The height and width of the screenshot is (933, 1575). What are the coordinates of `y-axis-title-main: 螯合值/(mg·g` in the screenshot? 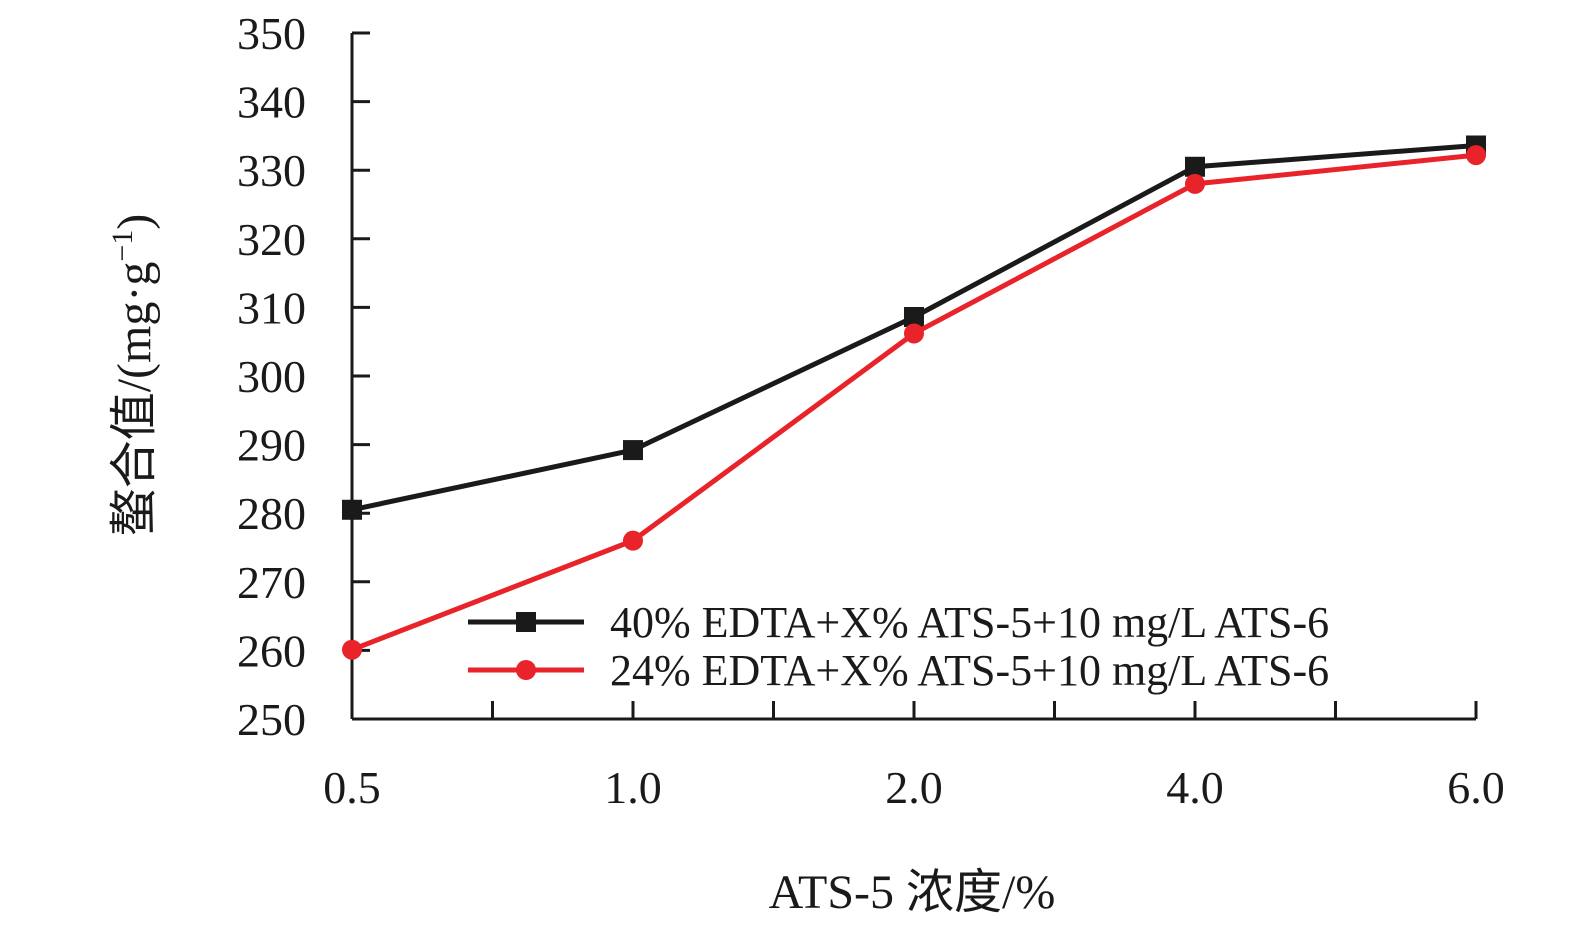 It's located at (134, 399).